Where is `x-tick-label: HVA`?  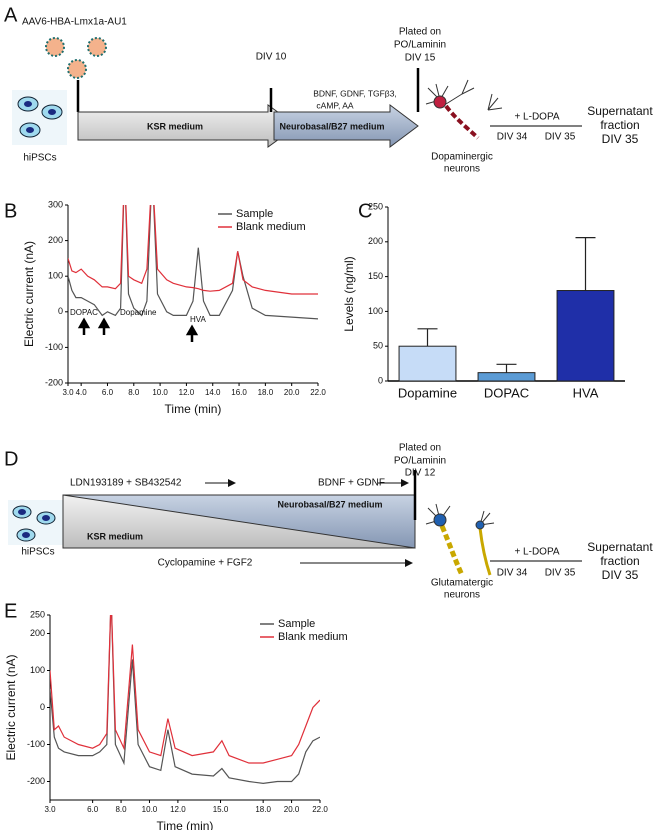 x-tick-label: HVA is located at coordinates (586, 392).